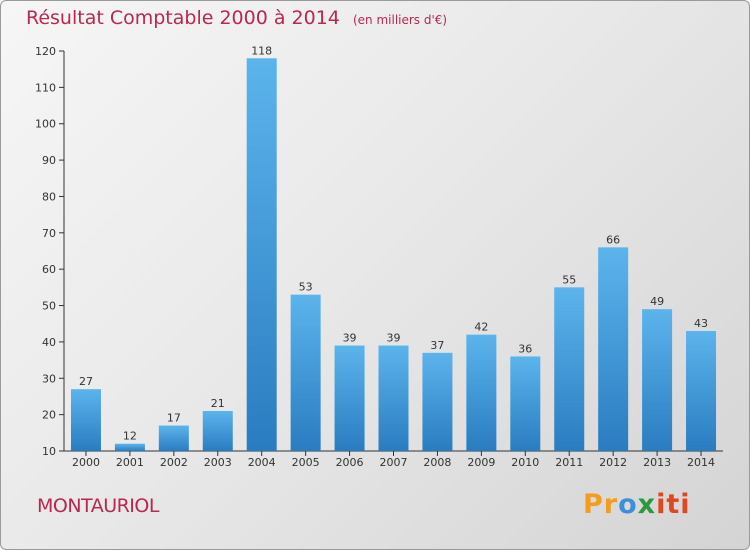 This screenshot has height=550, width=750. I want to click on bar-value-label: 43, so click(701, 323).